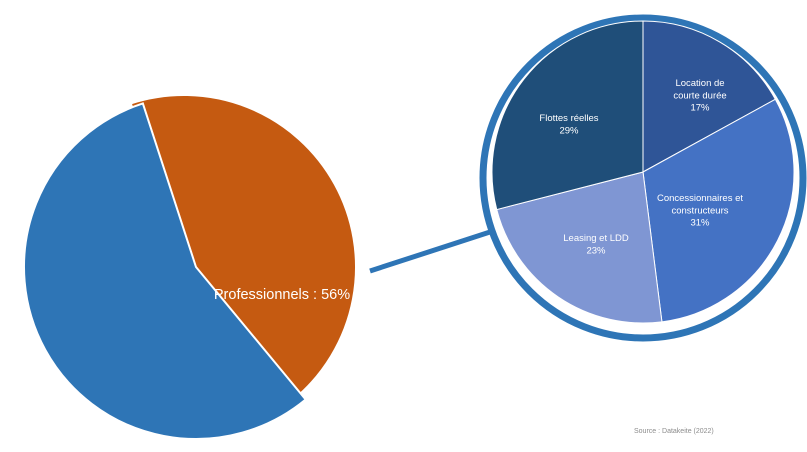 This screenshot has height=452, width=807. Describe the element at coordinates (596, 251) in the screenshot. I see `sub-slice-label-line: 23%` at that location.